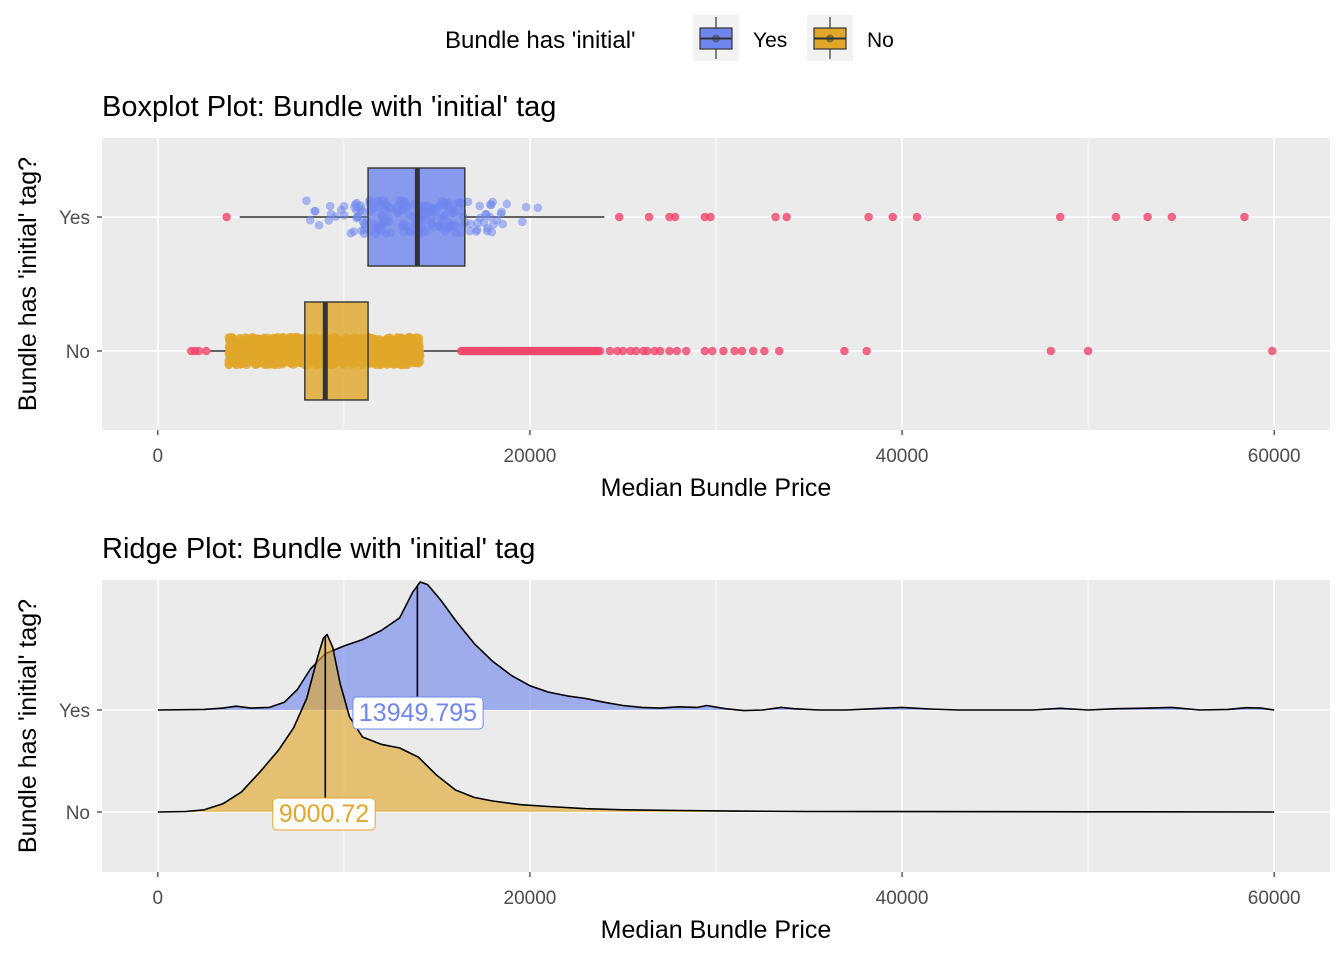  Describe the element at coordinates (740, 38) in the screenshot. I see `legend-item-yes: Yes` at that location.